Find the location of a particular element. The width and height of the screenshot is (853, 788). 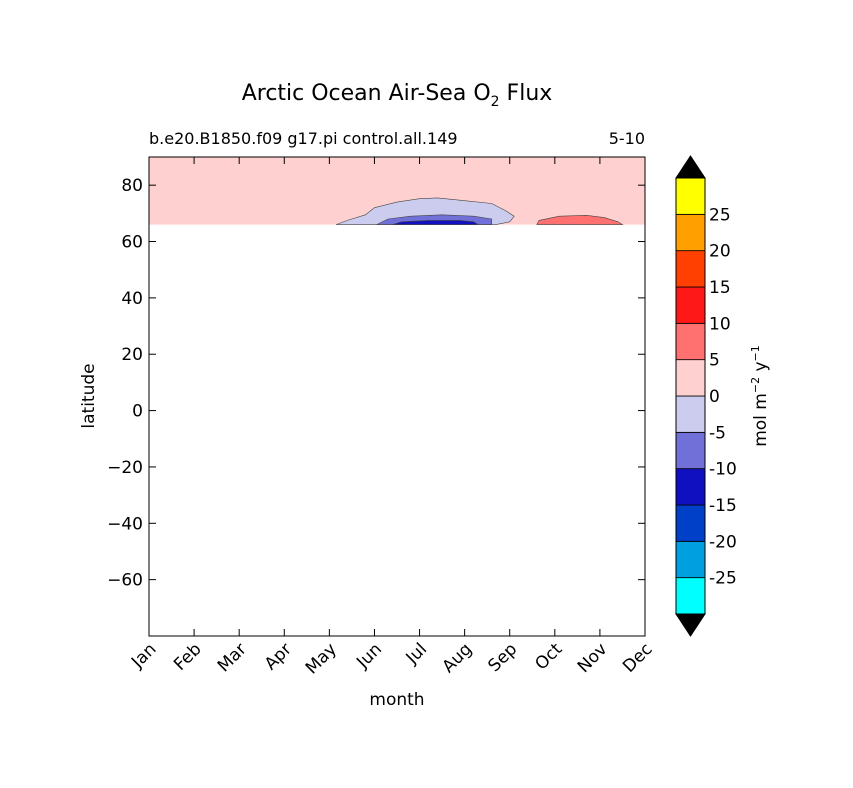

colorbar-label: mol m−2 y−1 is located at coordinates (760, 396).